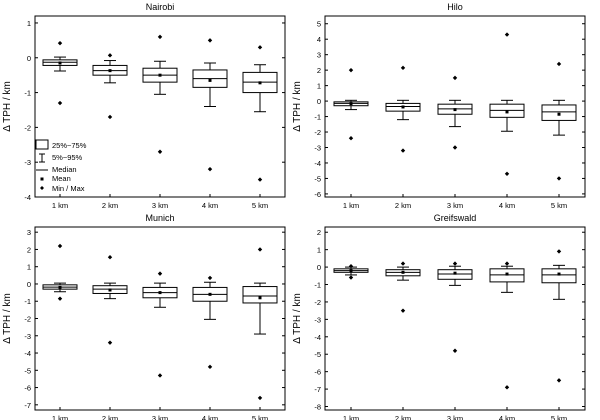  What do you see at coordinates (64, 169) in the screenshot?
I see `legend-label: Median` at bounding box center [64, 169].